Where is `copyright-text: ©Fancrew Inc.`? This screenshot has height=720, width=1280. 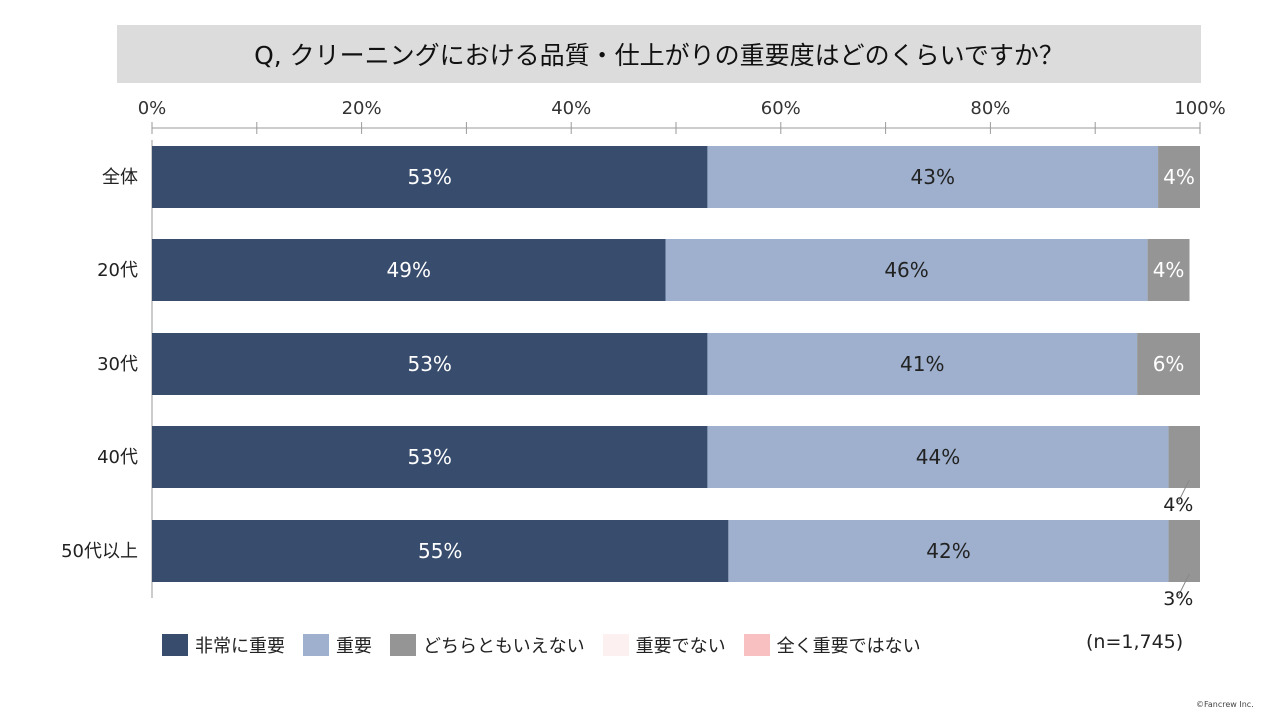
copyright-text: ©Fancrew Inc. is located at coordinates (1225, 704).